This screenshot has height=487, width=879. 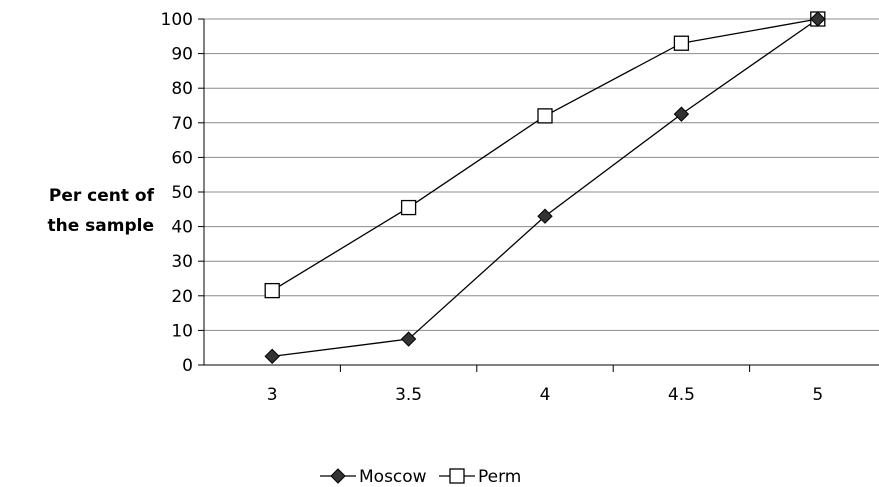 I want to click on y-tick-label: 50, so click(x=182, y=193).